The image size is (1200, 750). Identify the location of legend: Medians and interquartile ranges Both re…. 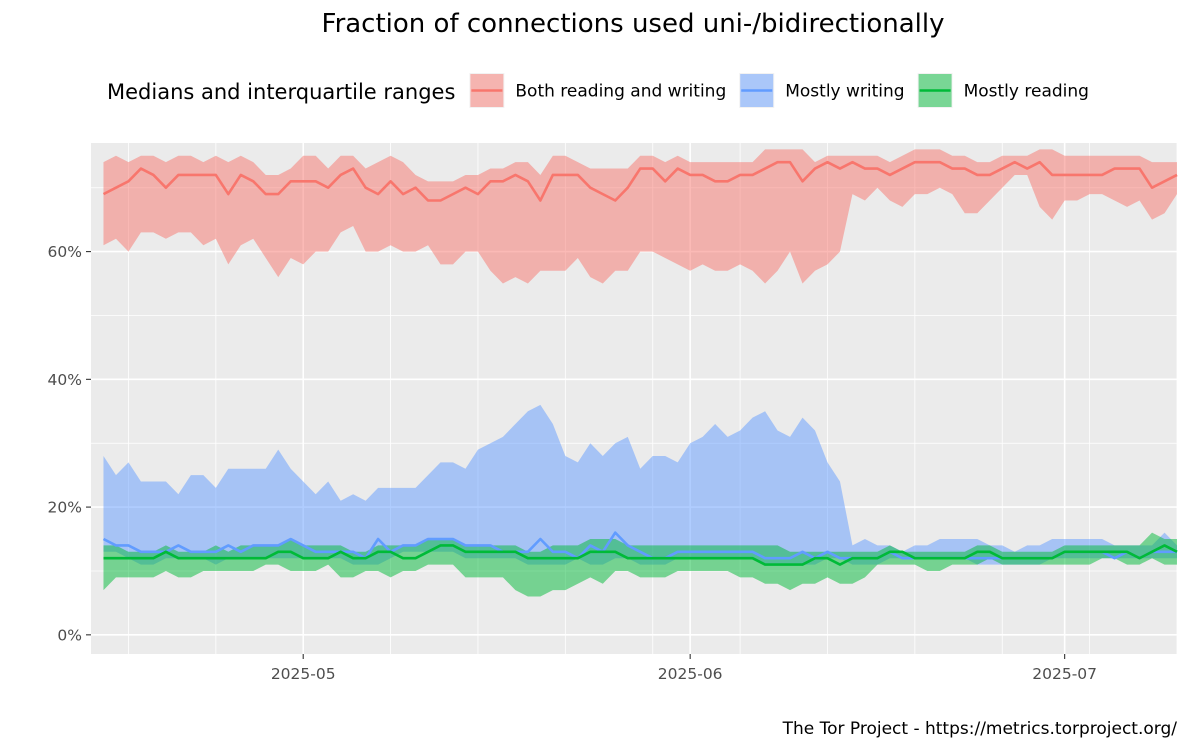
(598, 90).